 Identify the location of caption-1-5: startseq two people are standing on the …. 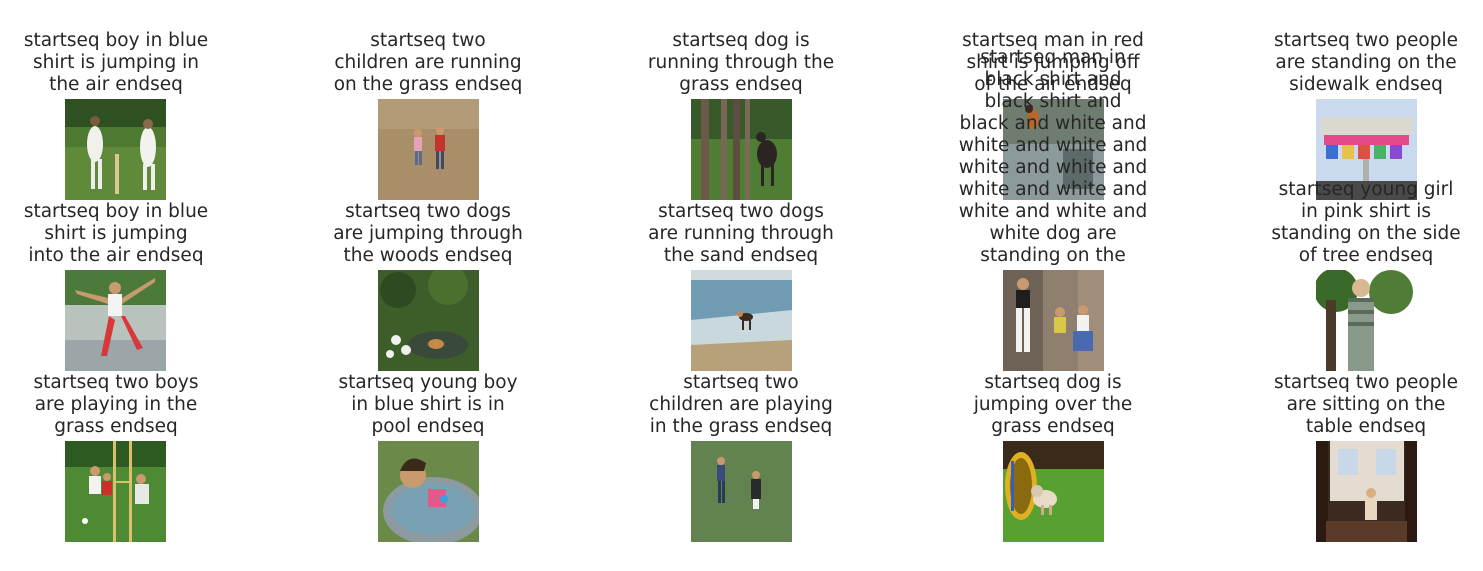
(1366, 62).